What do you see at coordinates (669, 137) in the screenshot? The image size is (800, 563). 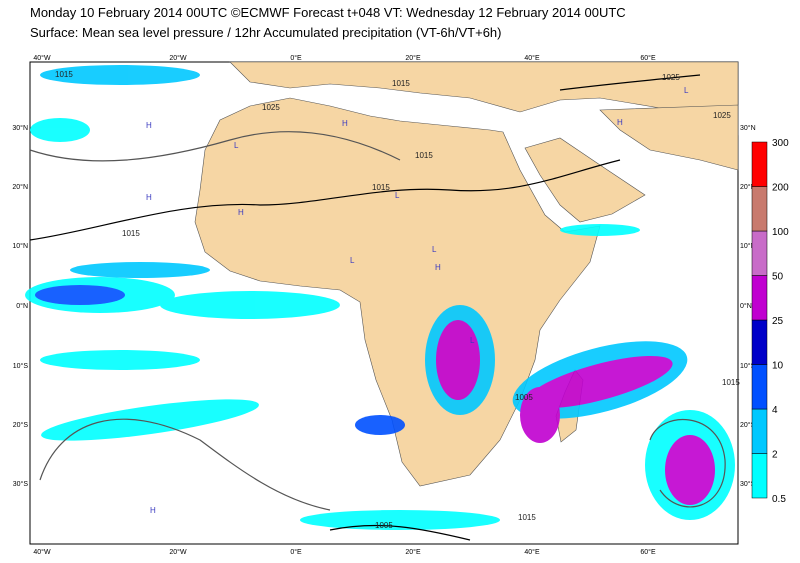 I see `land-asia` at bounding box center [669, 137].